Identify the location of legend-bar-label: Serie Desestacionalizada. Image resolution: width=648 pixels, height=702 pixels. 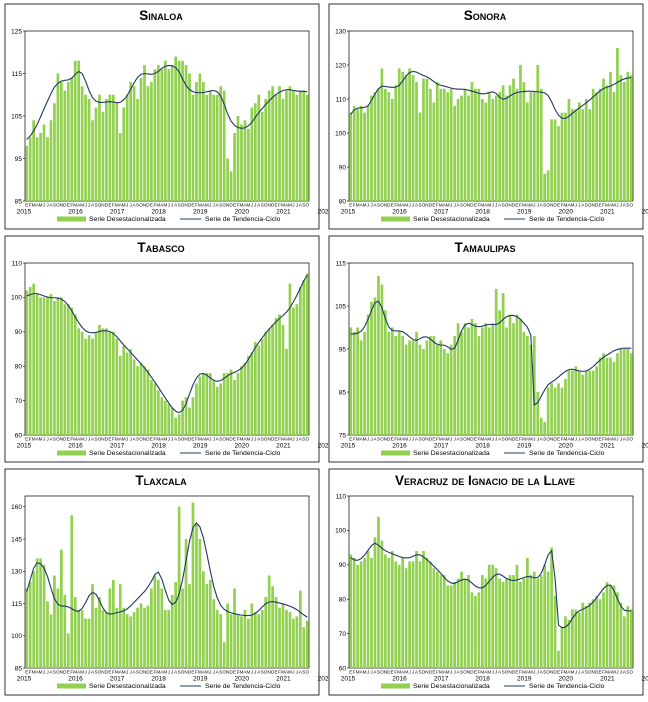
(451, 219).